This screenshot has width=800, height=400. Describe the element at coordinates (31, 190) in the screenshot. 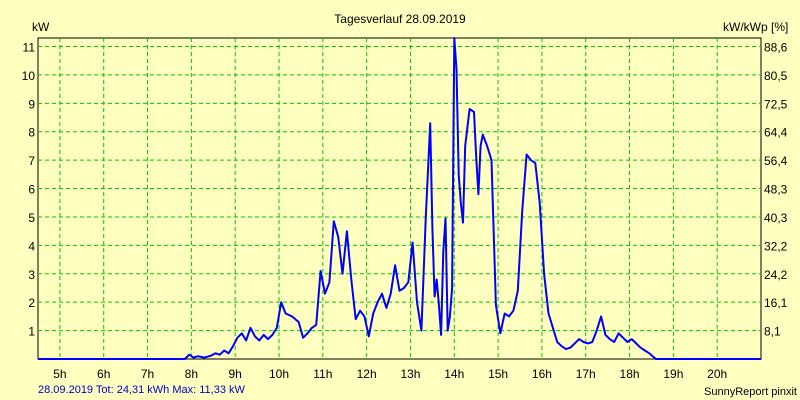

I see `y-left-tick-label: 6` at that location.